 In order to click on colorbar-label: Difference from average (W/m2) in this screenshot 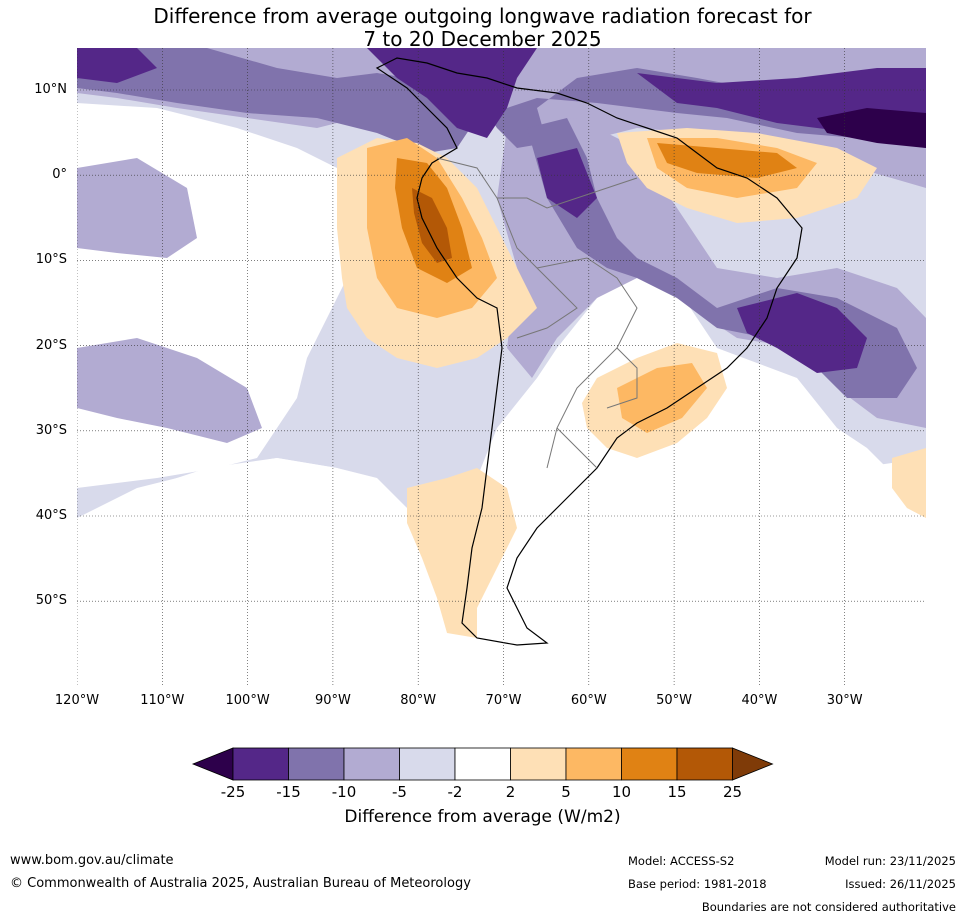, I will do `click(482, 817)`.